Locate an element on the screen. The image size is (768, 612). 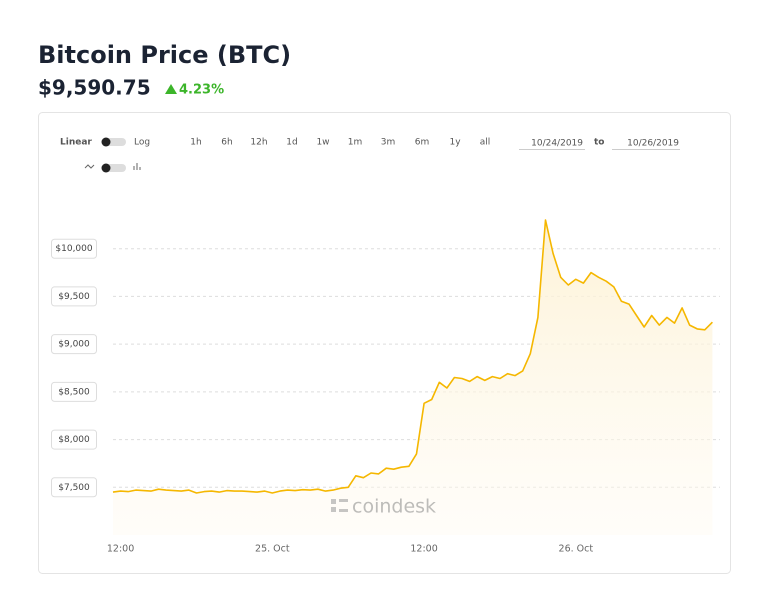
date-separator: to is located at coordinates (599, 143).